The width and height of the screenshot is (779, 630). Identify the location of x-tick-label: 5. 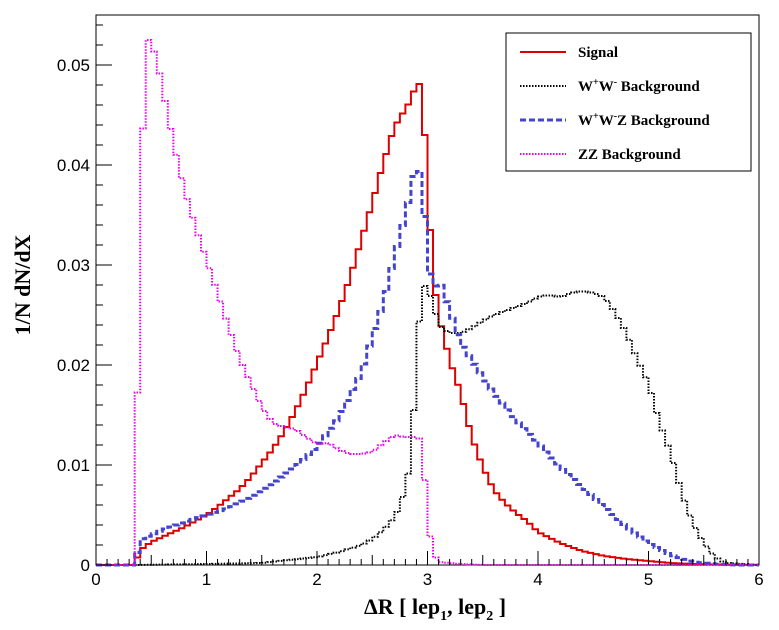
(648, 579).